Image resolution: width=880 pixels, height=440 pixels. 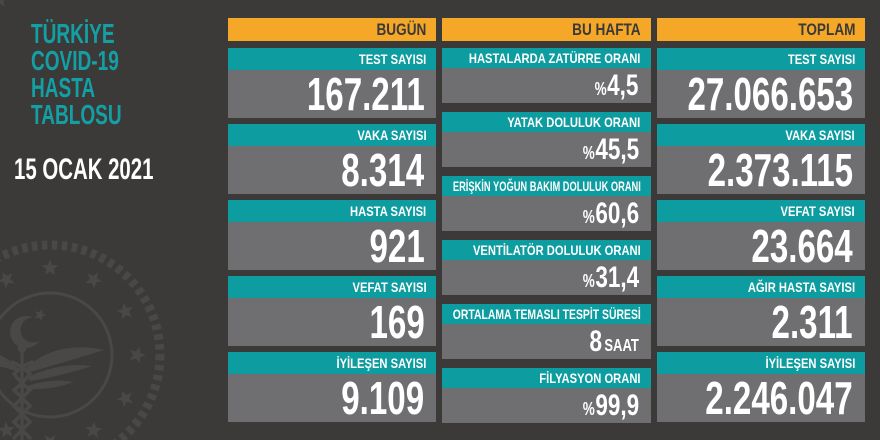 I want to click on stat-value: 2.373.115, so click(x=780, y=170).